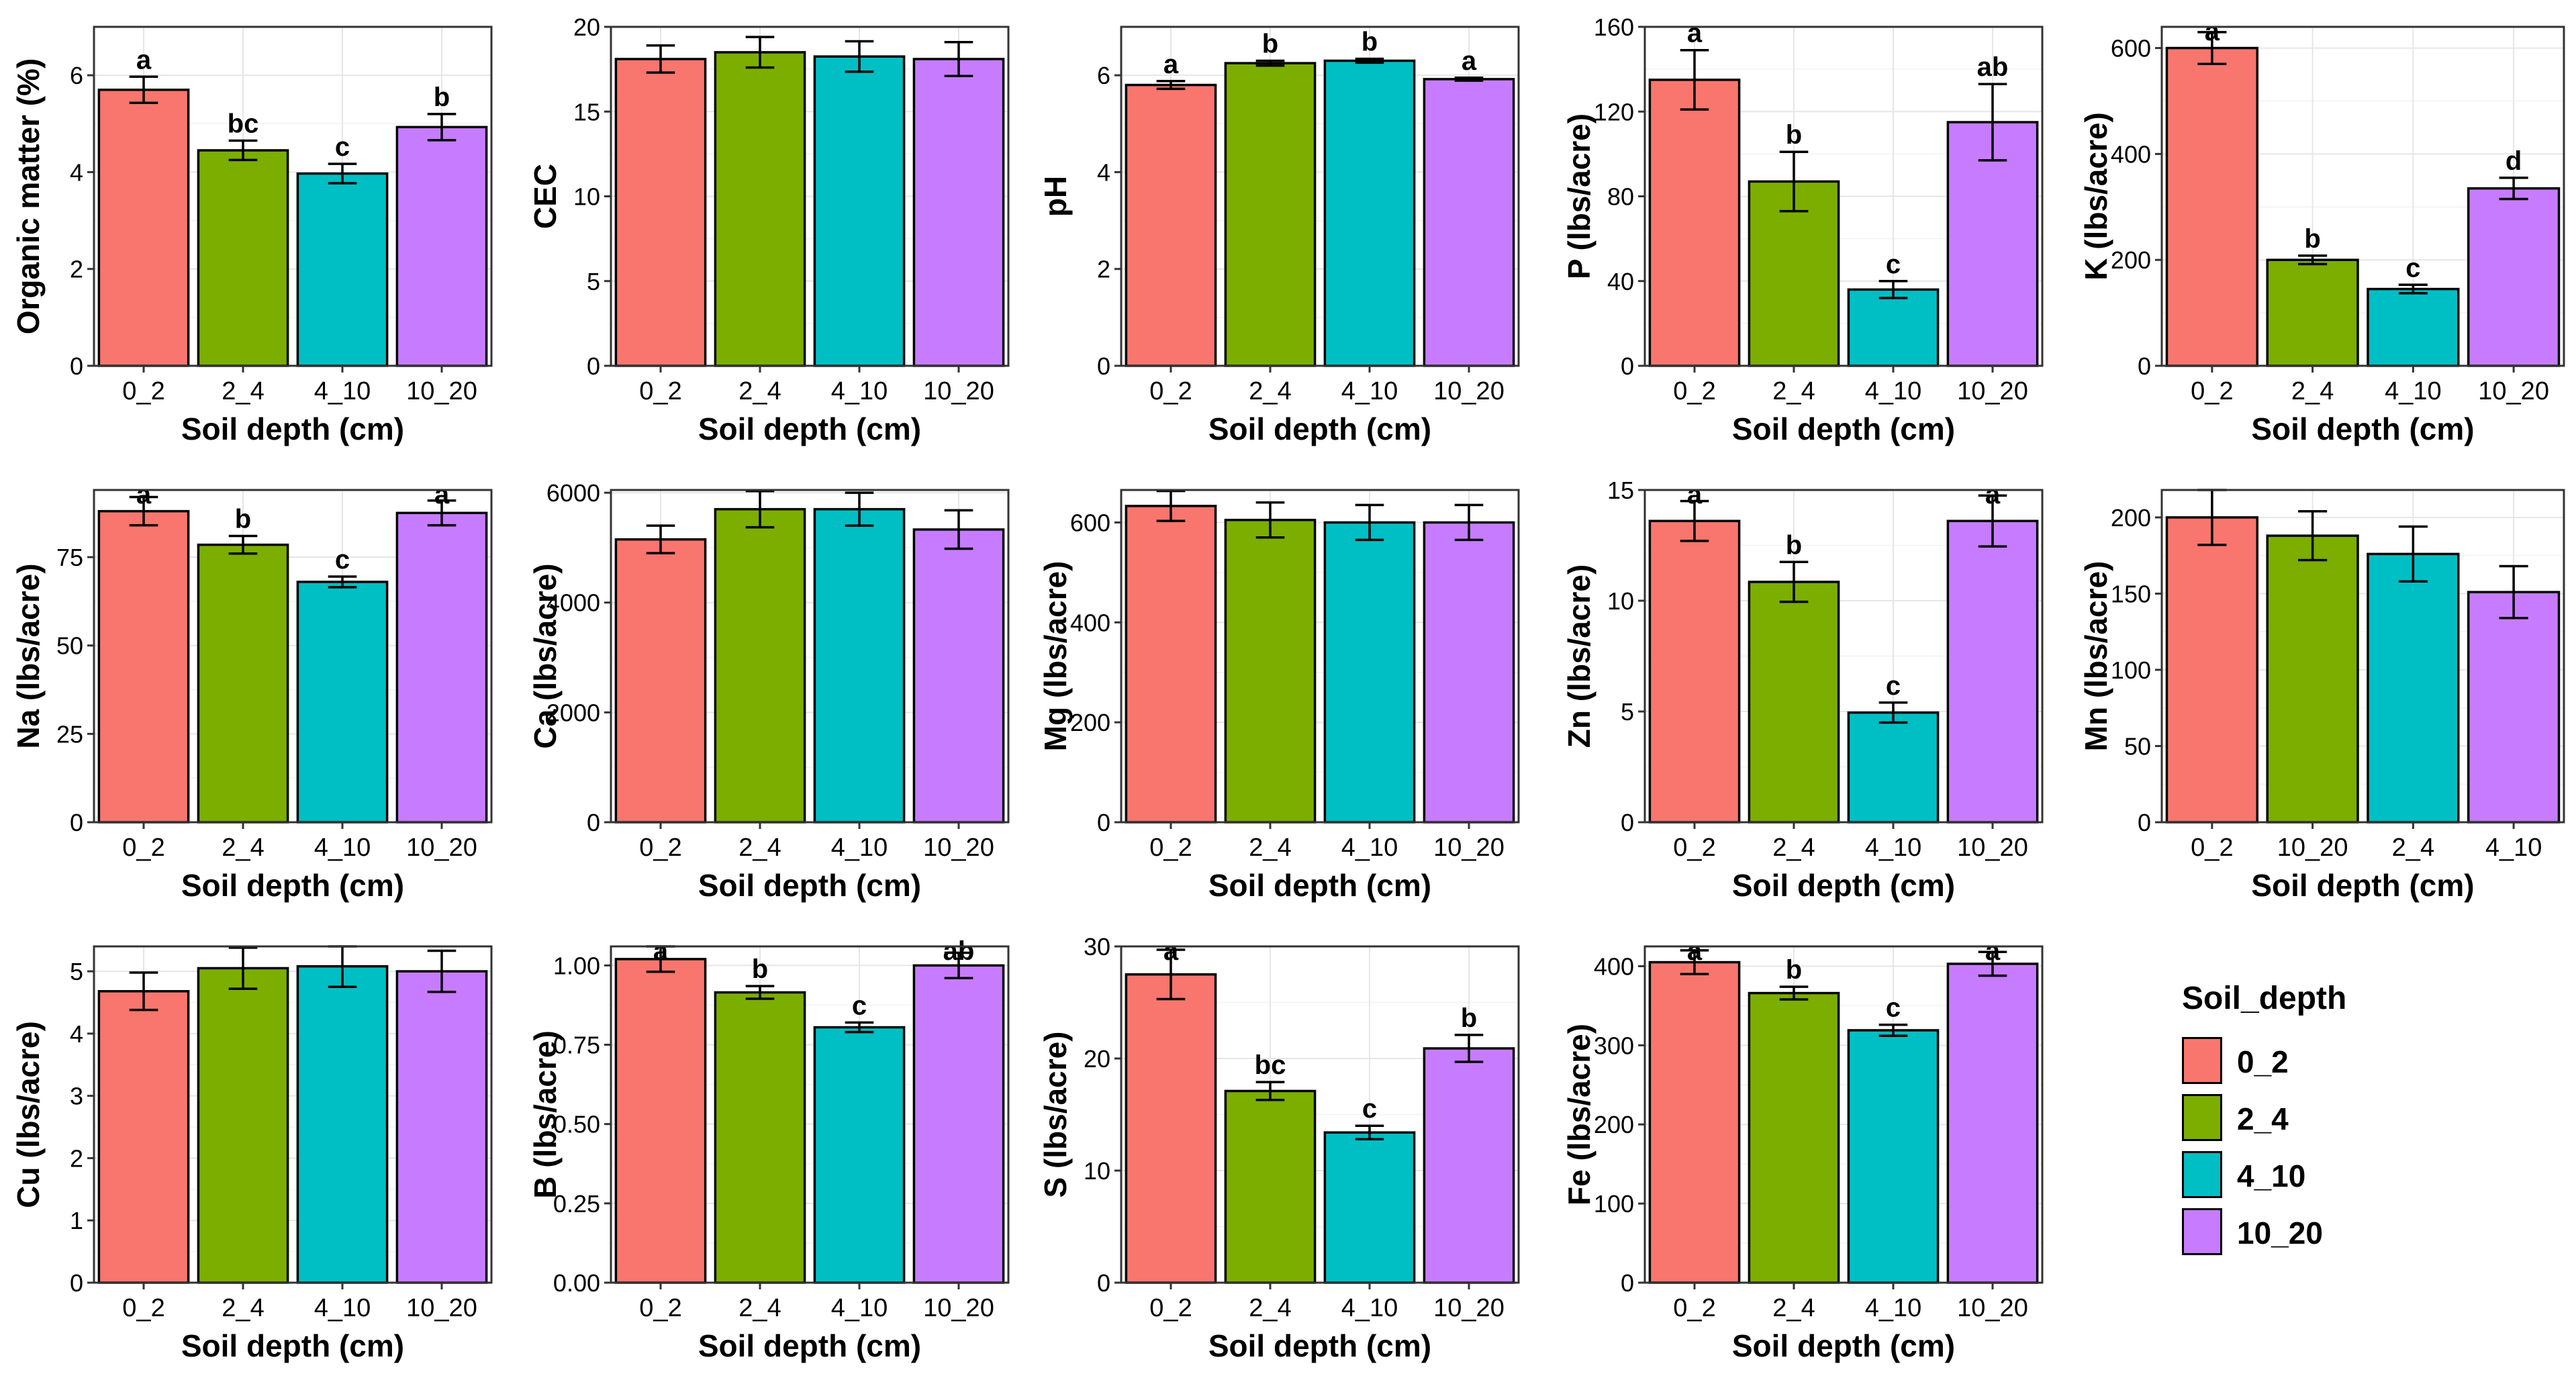  I want to click on y-tick-label: 1.00, so click(576, 965).